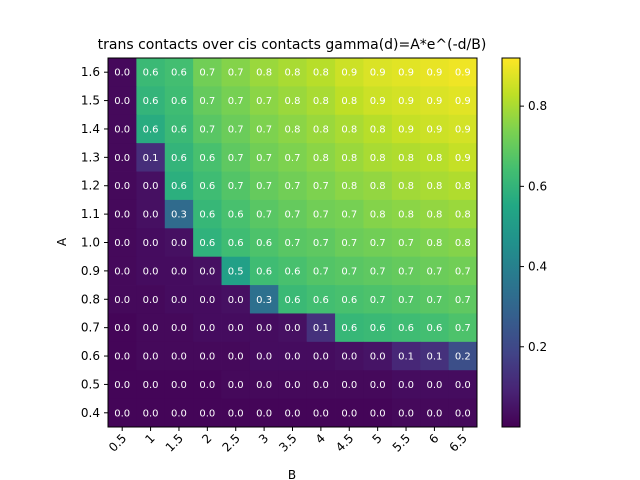  I want to click on heatmap-cell-label: 0.1, so click(434, 357).